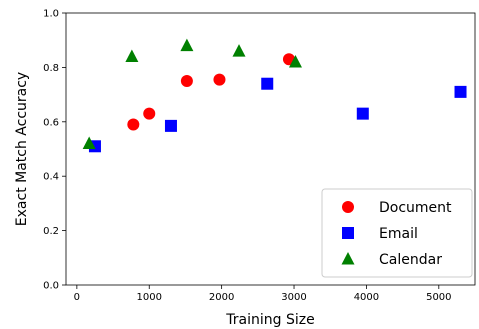  Describe the element at coordinates (348, 233) in the screenshot. I see `legend-email-marker` at that location.